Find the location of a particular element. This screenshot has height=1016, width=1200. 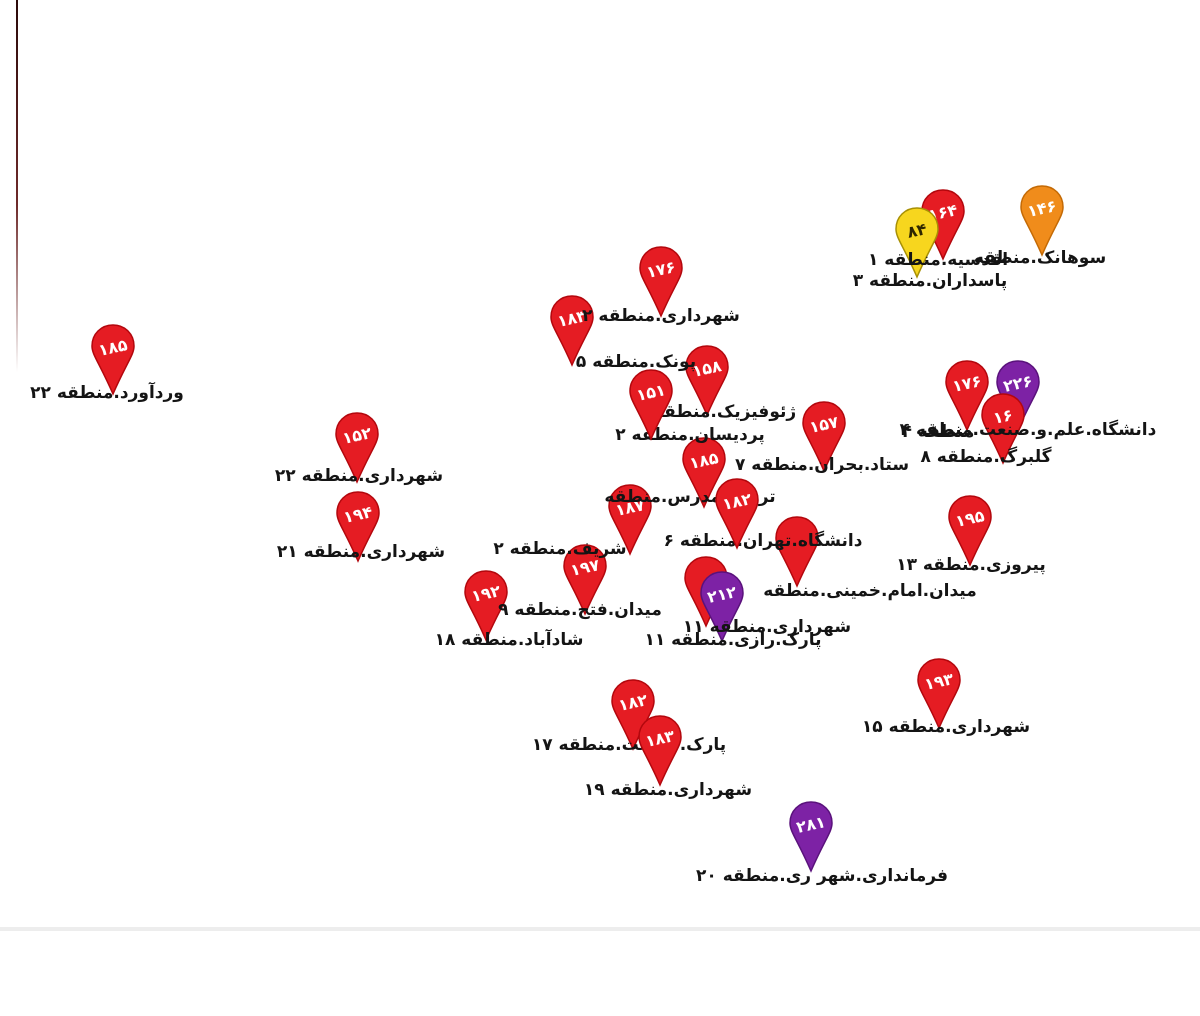

map-pin: ۸۴ is located at coordinates (917, 243).